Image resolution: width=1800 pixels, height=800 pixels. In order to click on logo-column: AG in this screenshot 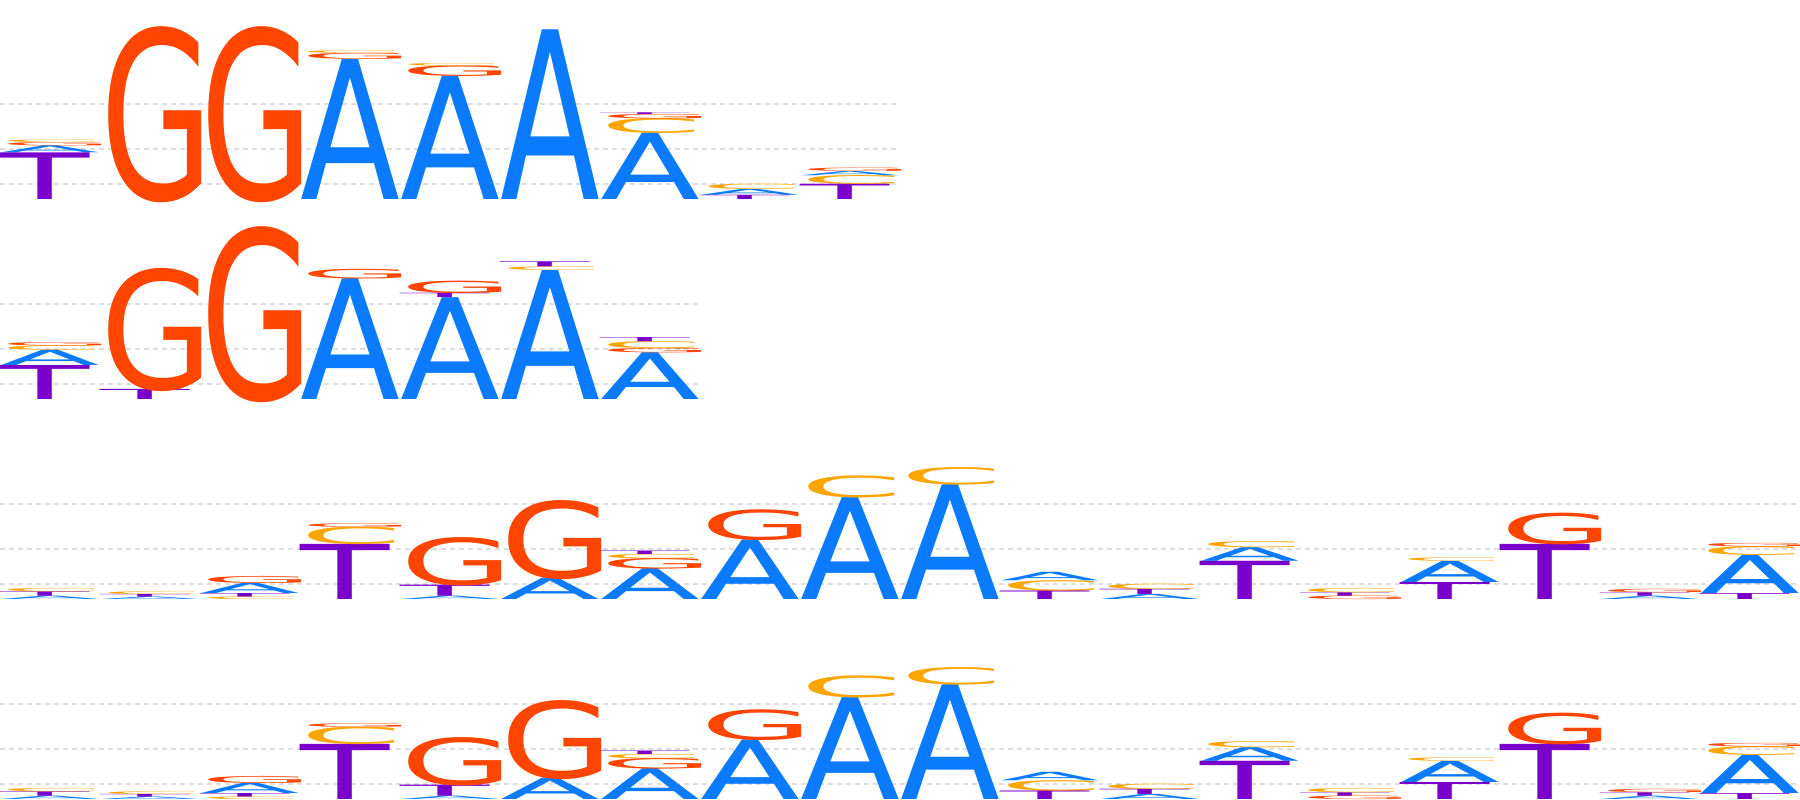, I will do `click(756, 751)`.